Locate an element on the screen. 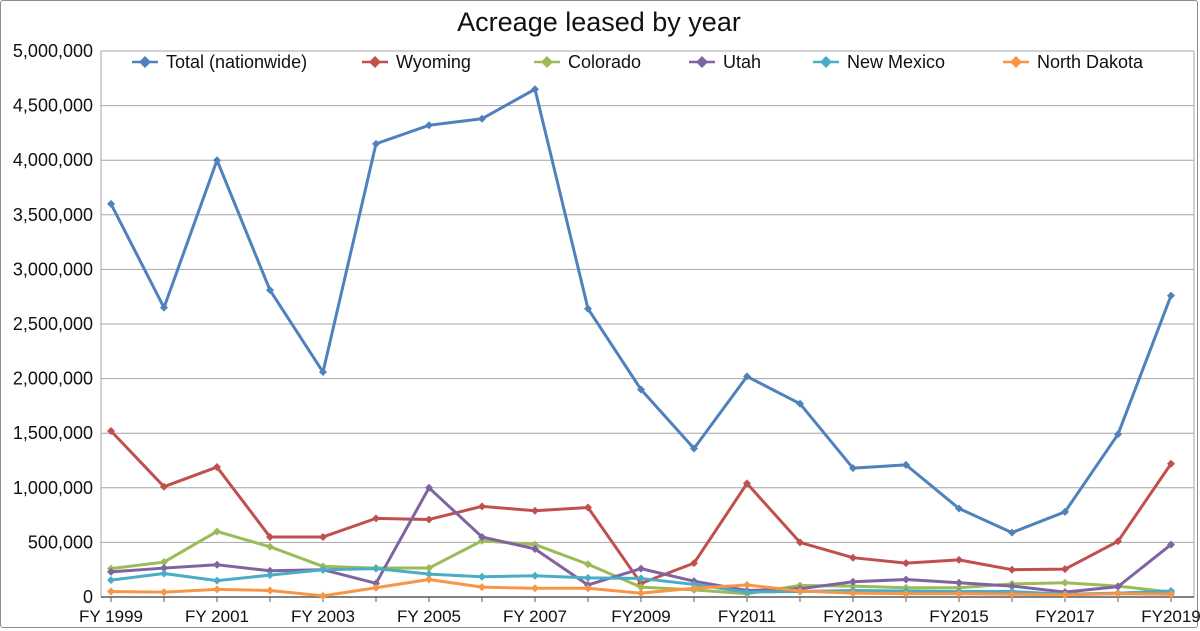  series-markers-north-dakota is located at coordinates (641, 587).